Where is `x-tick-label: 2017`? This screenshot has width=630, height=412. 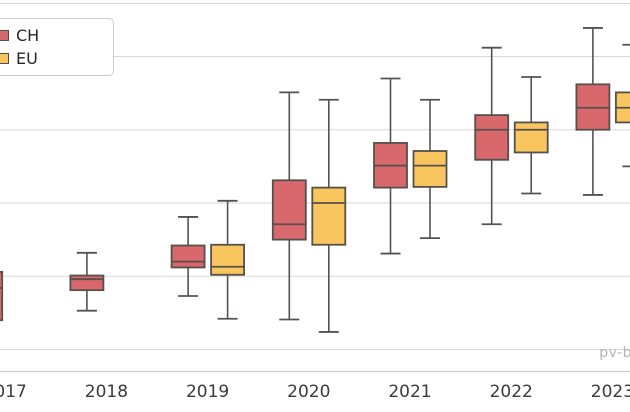
x-tick-label: 2017 is located at coordinates (13, 392).